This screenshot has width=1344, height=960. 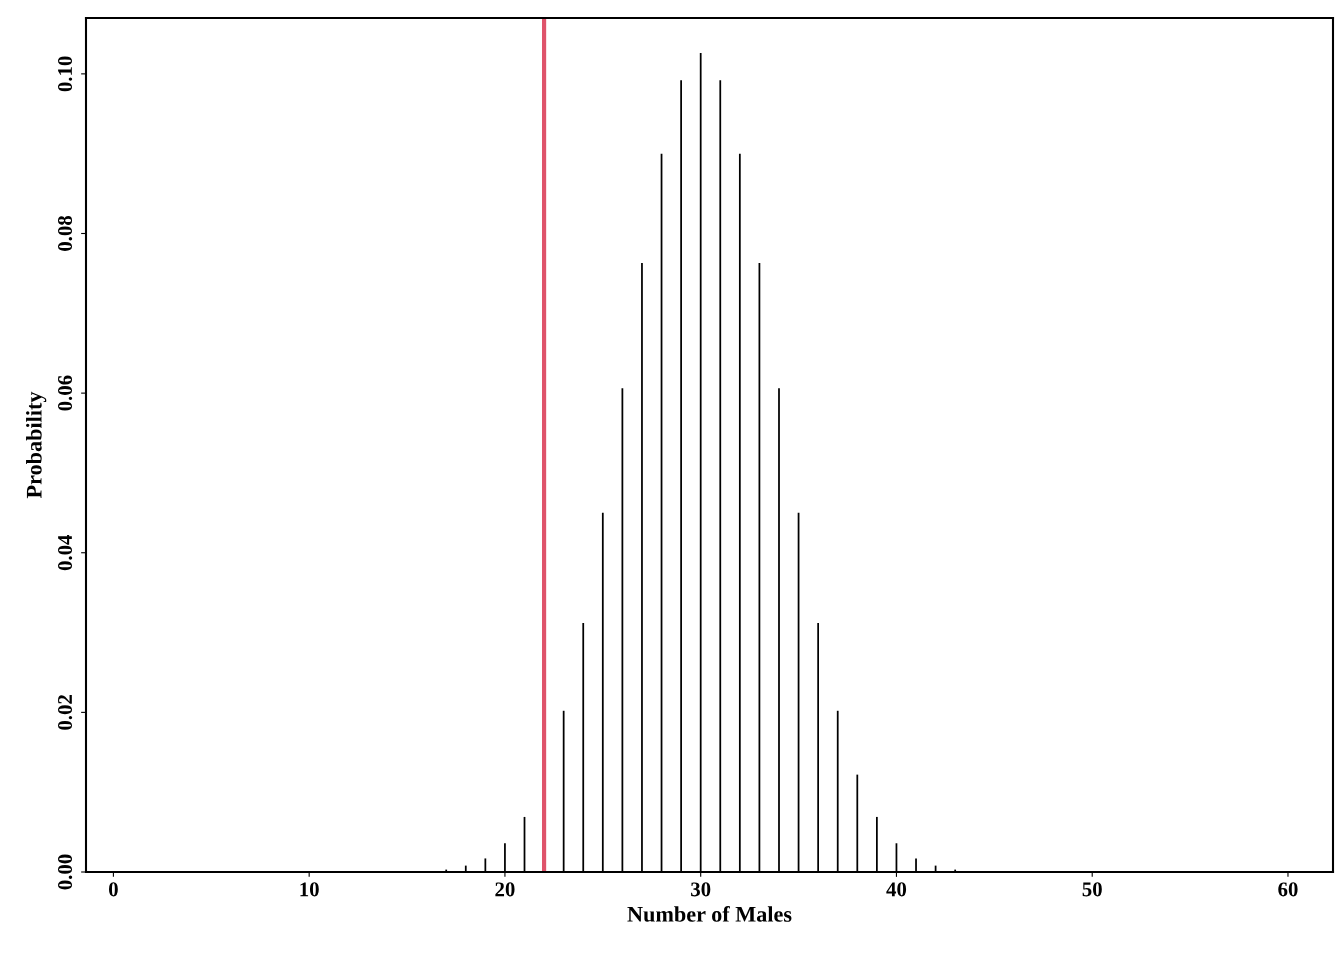 What do you see at coordinates (65, 233) in the screenshot?
I see `y-tick-label: 0.08` at bounding box center [65, 233].